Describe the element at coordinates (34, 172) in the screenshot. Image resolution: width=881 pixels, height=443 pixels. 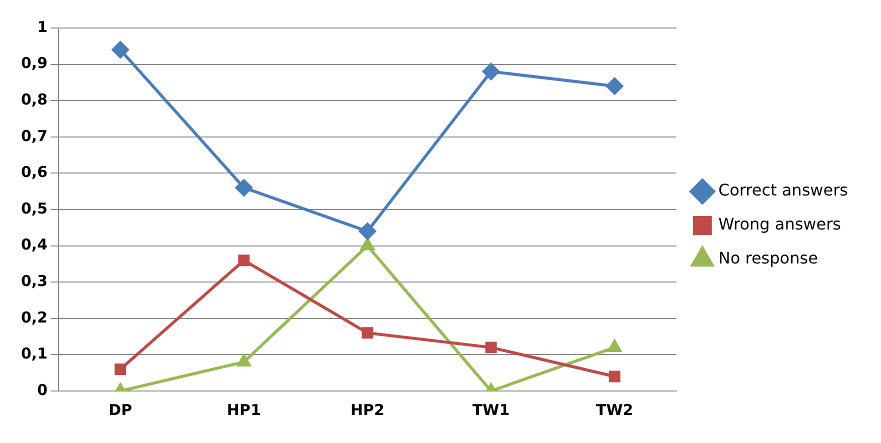
I see `y-tick-label: 0,6` at that location.